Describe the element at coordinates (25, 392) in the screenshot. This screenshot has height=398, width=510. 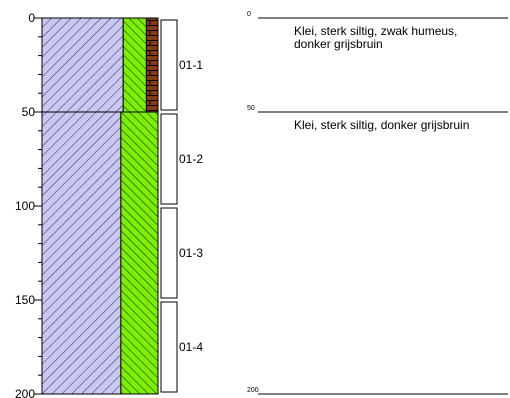
I see `tick-label: 200` at that location.